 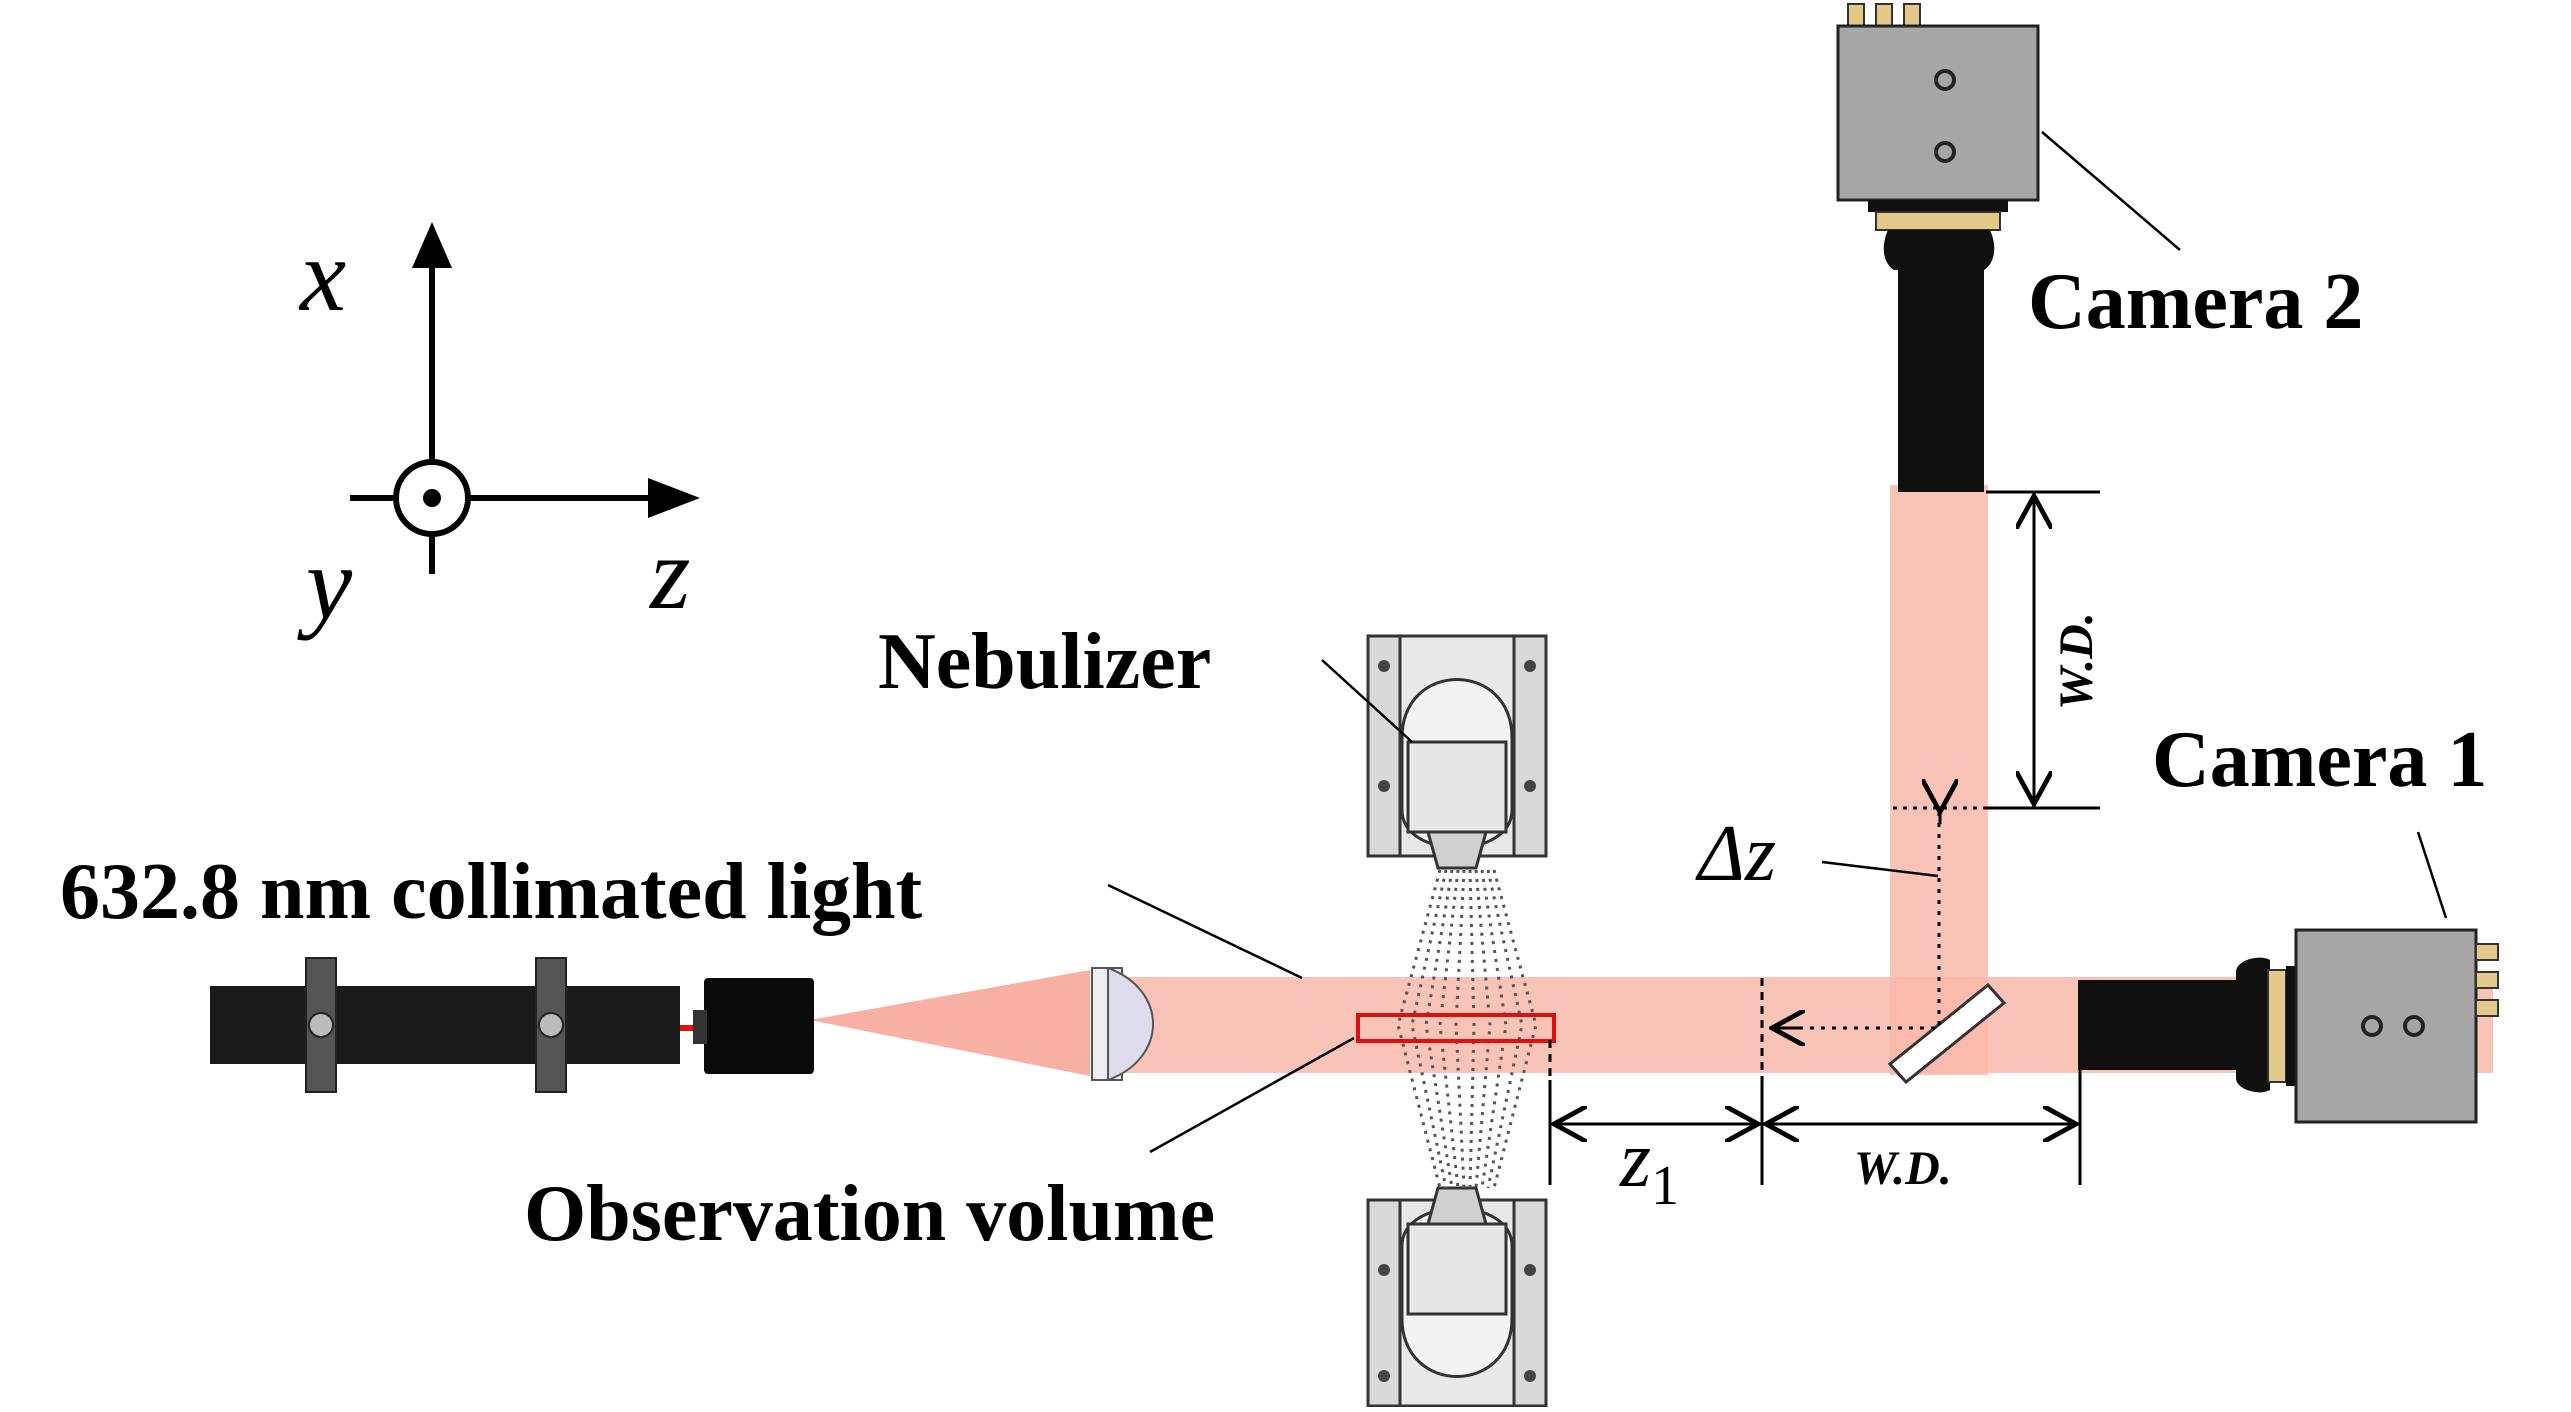 What do you see at coordinates (551, 1025) in the screenshot?
I see `laser-clamp-right` at bounding box center [551, 1025].